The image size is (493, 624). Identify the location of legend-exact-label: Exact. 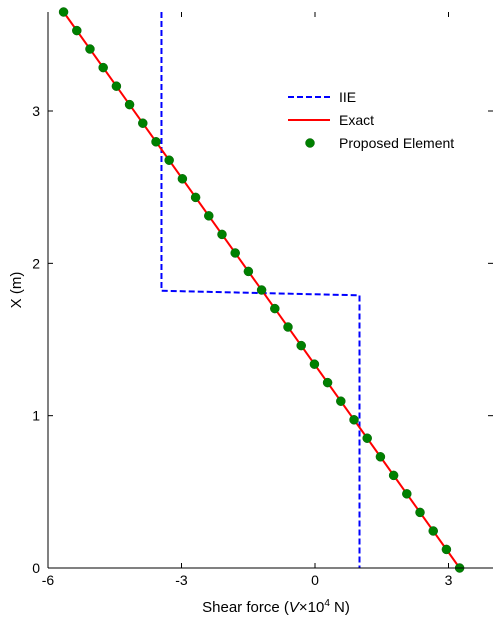
(356, 120).